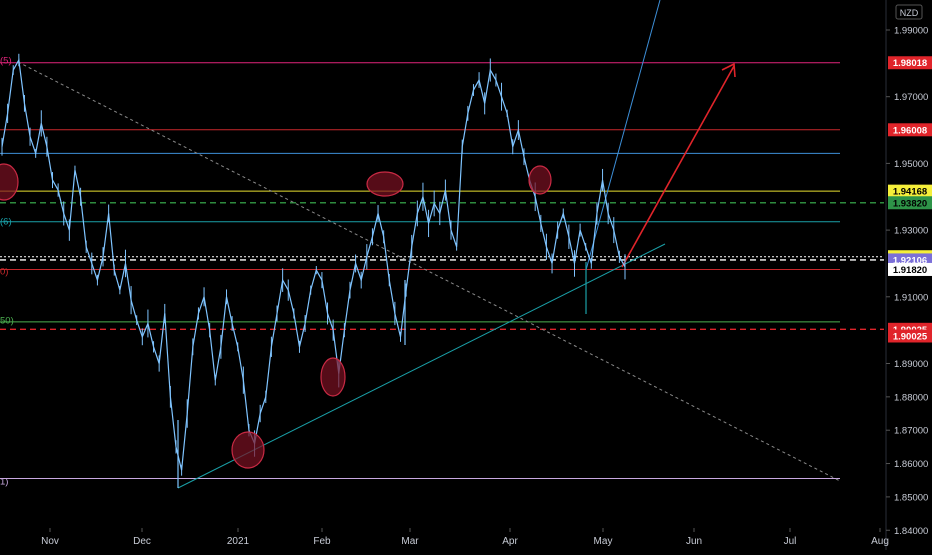 The image size is (932, 555). I want to click on currency-label: NZD, so click(909, 13).